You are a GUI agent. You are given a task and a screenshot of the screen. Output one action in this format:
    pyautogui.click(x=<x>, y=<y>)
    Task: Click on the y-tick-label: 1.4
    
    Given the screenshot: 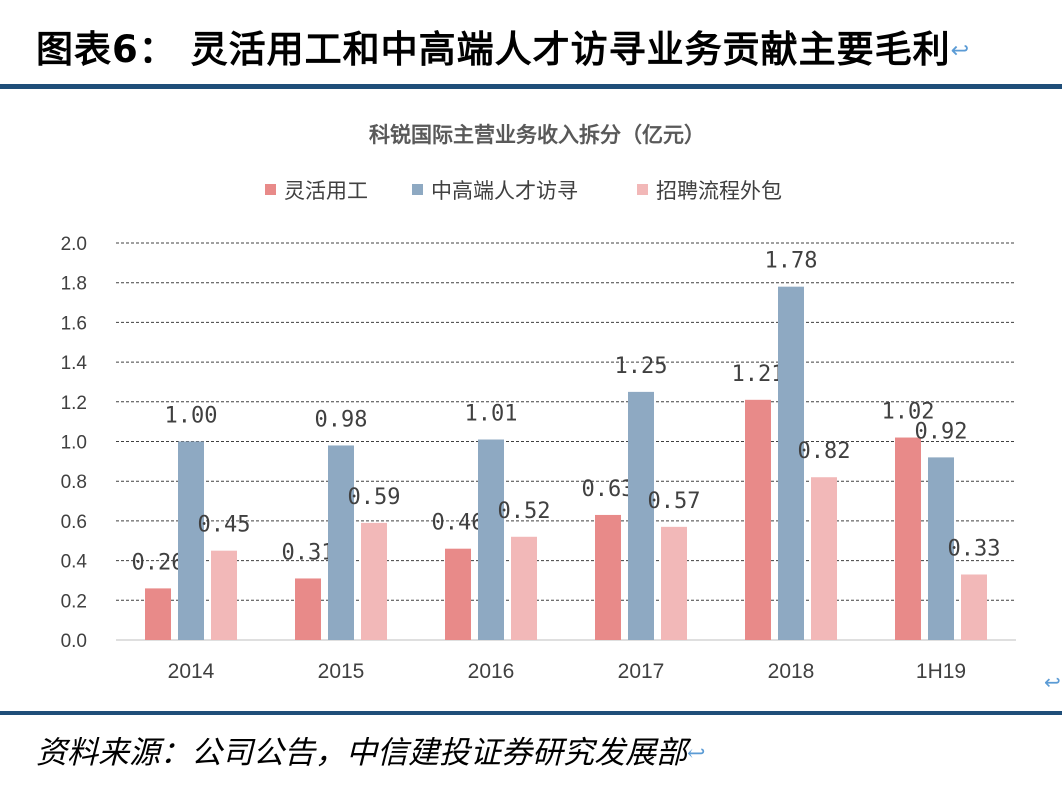 What is the action you would take?
    pyautogui.click(x=74, y=363)
    